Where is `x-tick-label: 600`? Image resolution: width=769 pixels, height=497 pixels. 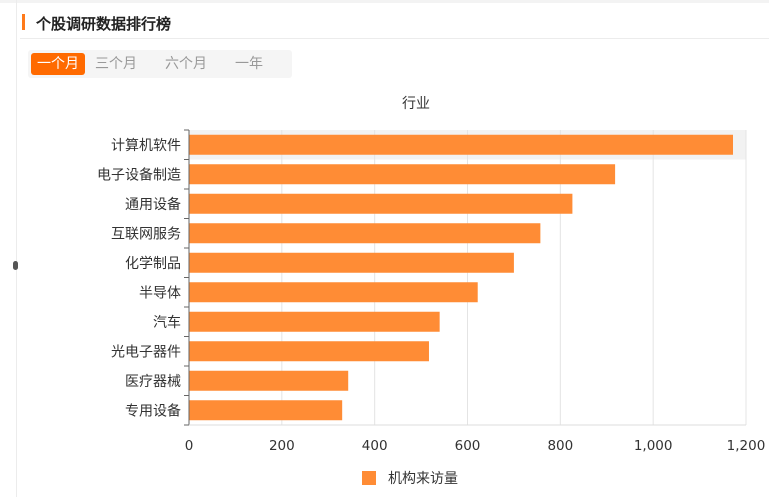
x-tick-label: 600 is located at coordinates (468, 446).